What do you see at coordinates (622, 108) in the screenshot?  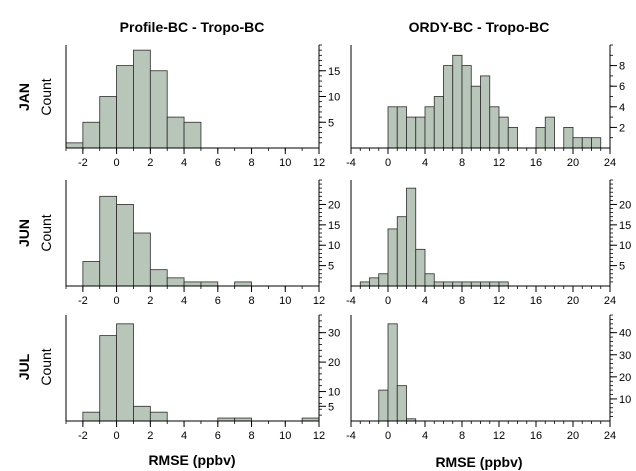 I see `y-tick-label: 4` at bounding box center [622, 108].